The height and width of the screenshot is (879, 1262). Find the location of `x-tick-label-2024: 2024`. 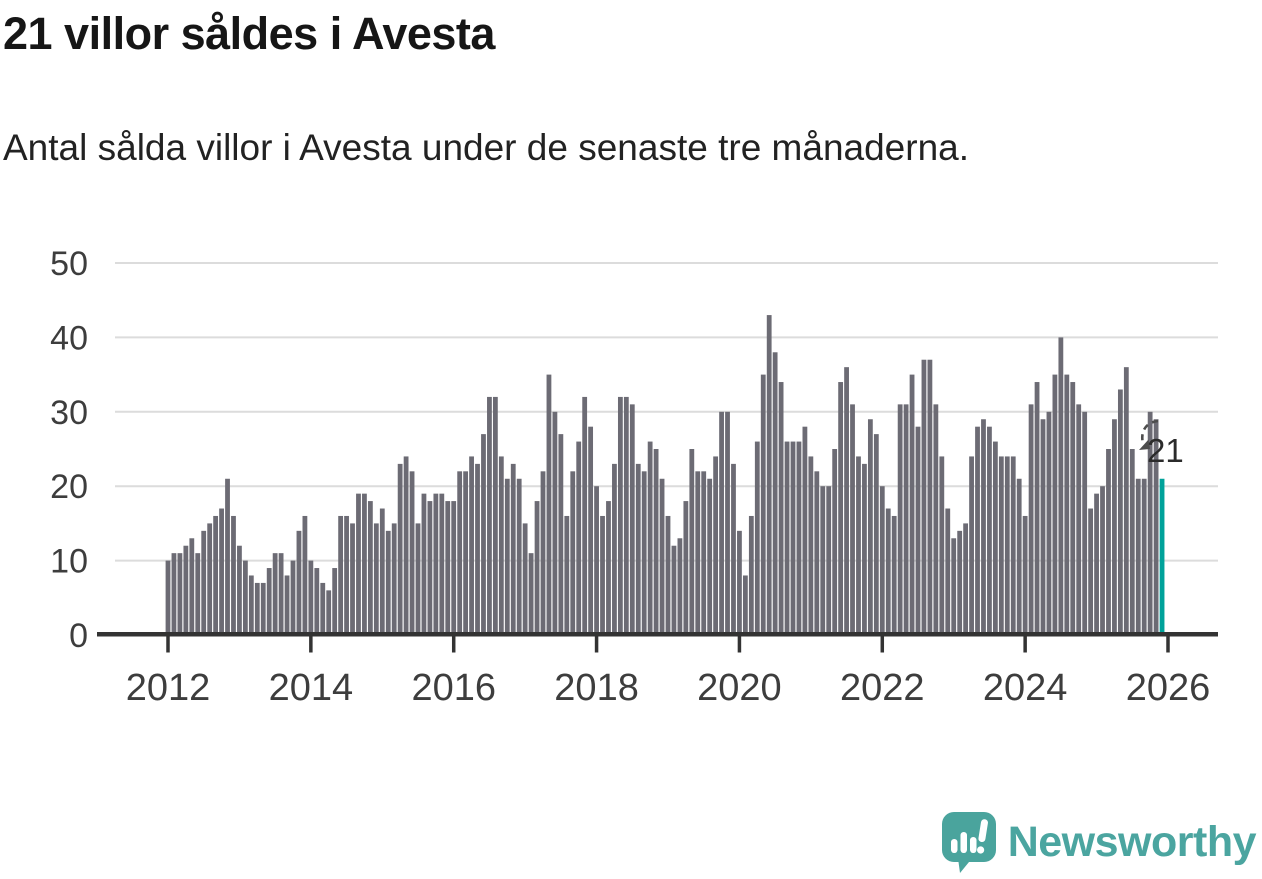

x-tick-label-2024: 2024 is located at coordinates (1025, 688).